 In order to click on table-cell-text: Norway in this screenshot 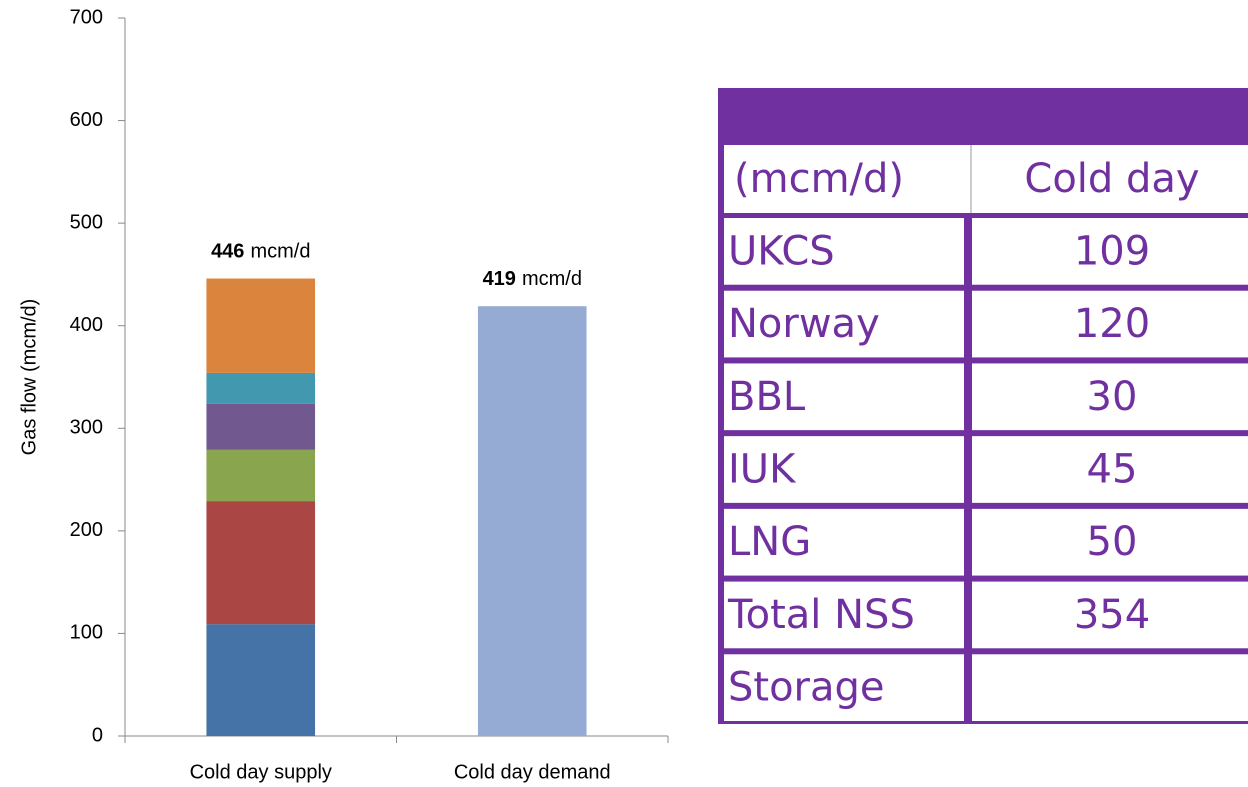, I will do `click(804, 324)`.